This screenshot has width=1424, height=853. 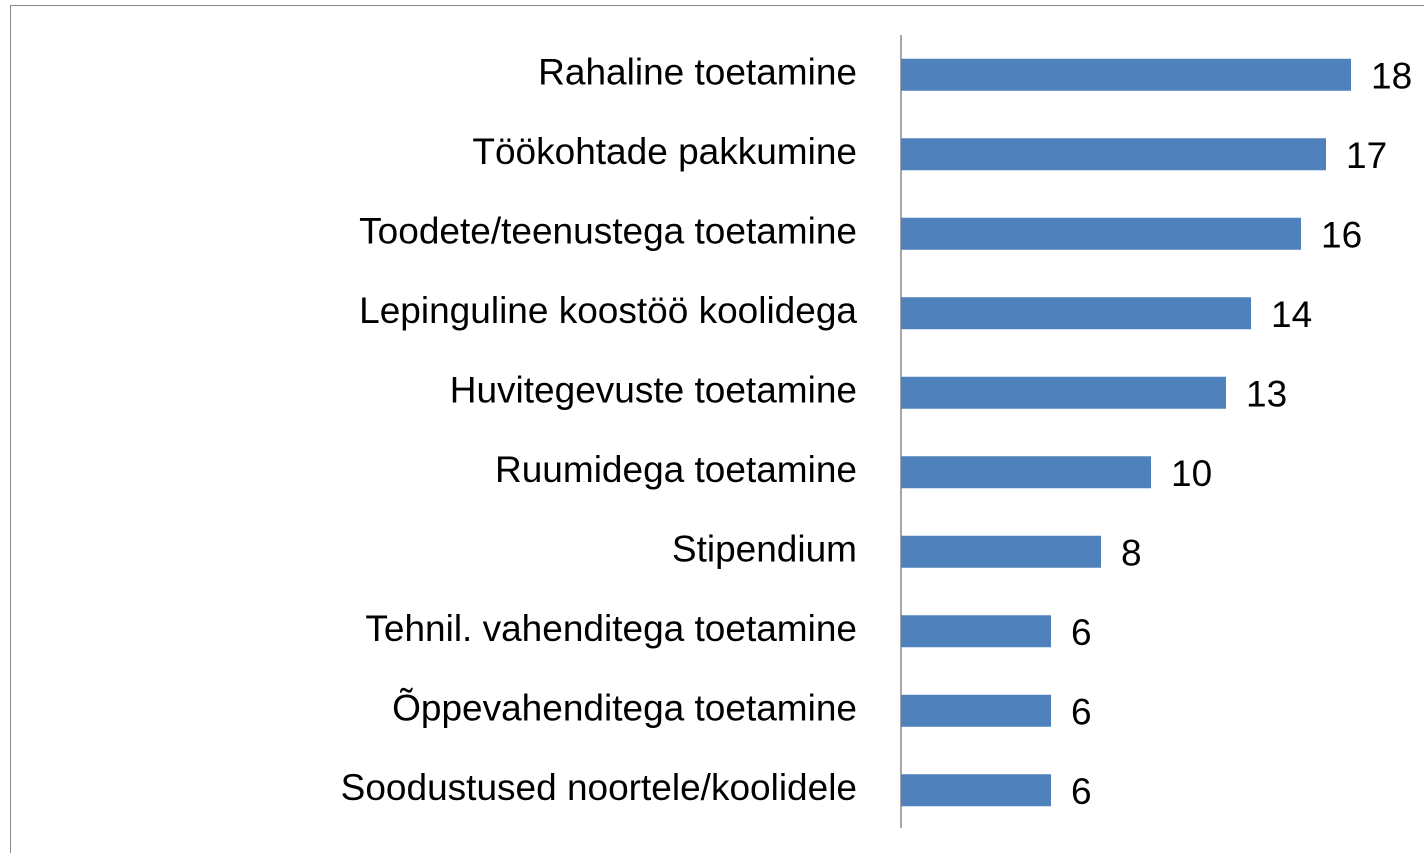 I want to click on category-label: Tehnil. vahenditega toetamine, so click(x=611, y=628).